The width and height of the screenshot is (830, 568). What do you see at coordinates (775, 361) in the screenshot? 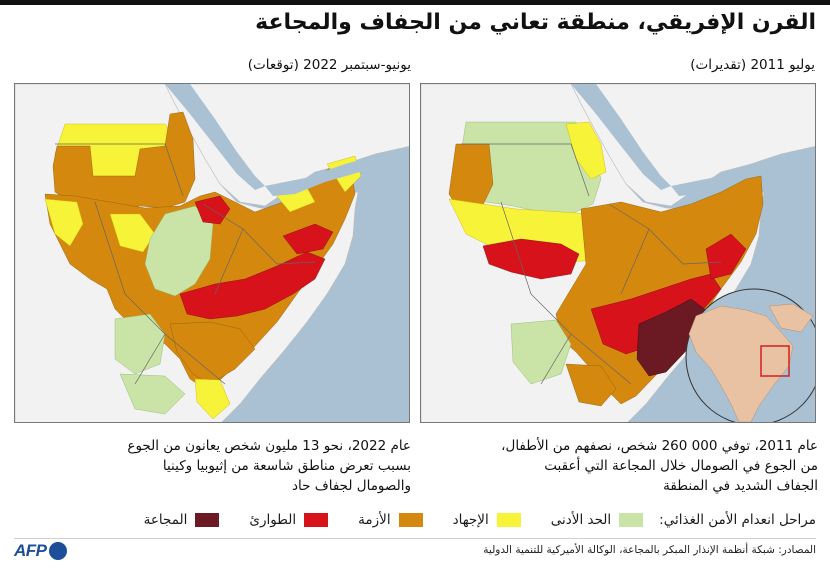
I see `inset-region-box` at bounding box center [775, 361].